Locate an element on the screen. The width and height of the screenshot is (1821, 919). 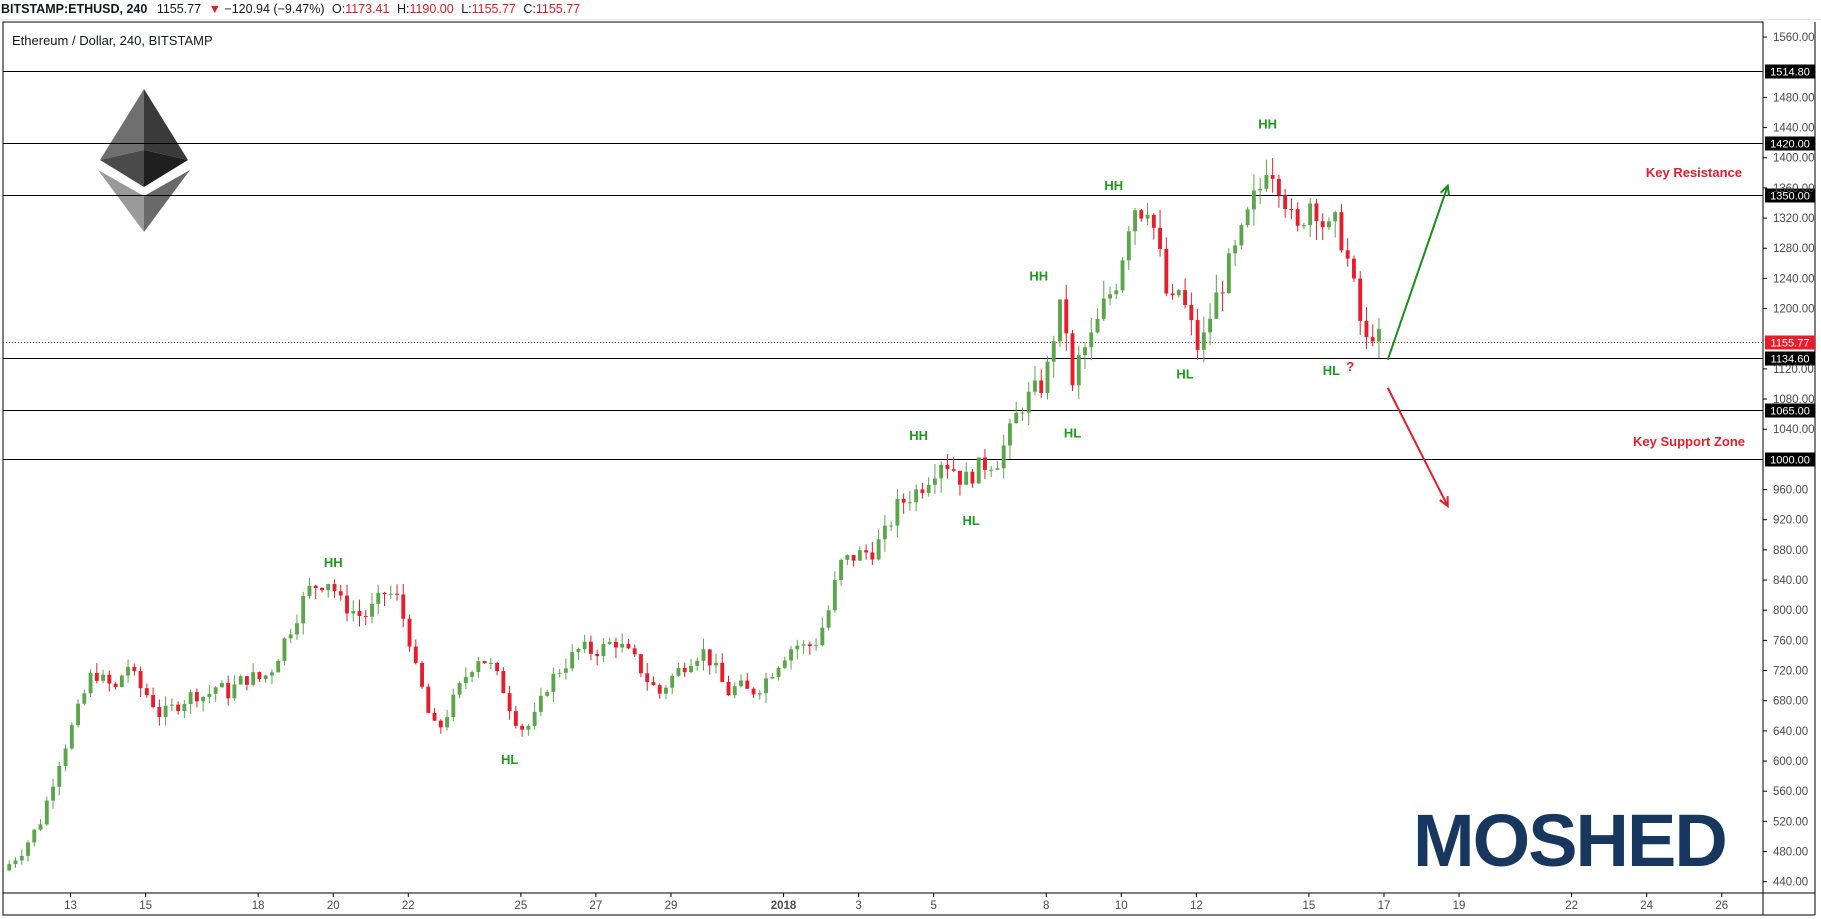
bearish-arrow is located at coordinates (1417, 447).